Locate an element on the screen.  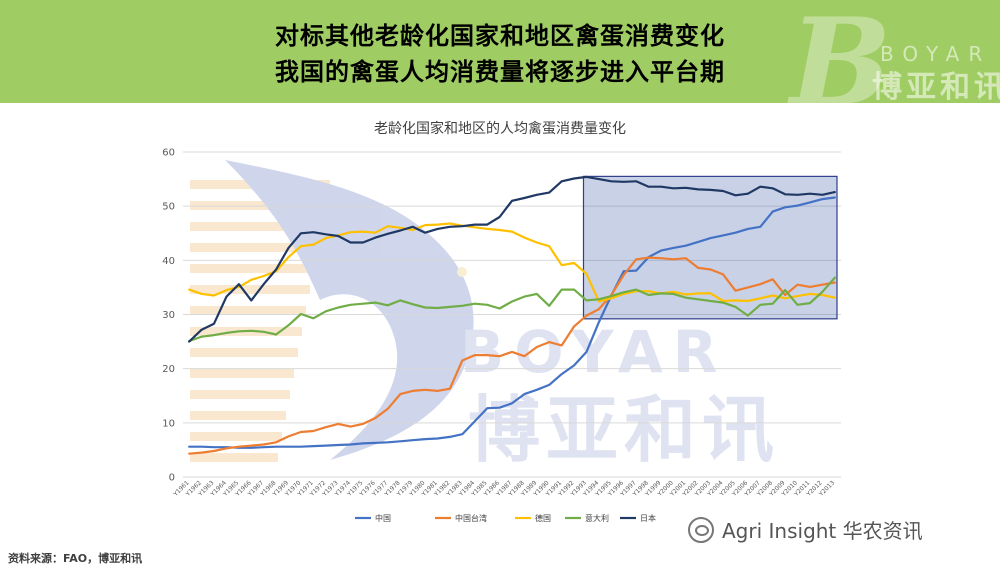
logo-watermark-b: B is located at coordinates (841, 51).